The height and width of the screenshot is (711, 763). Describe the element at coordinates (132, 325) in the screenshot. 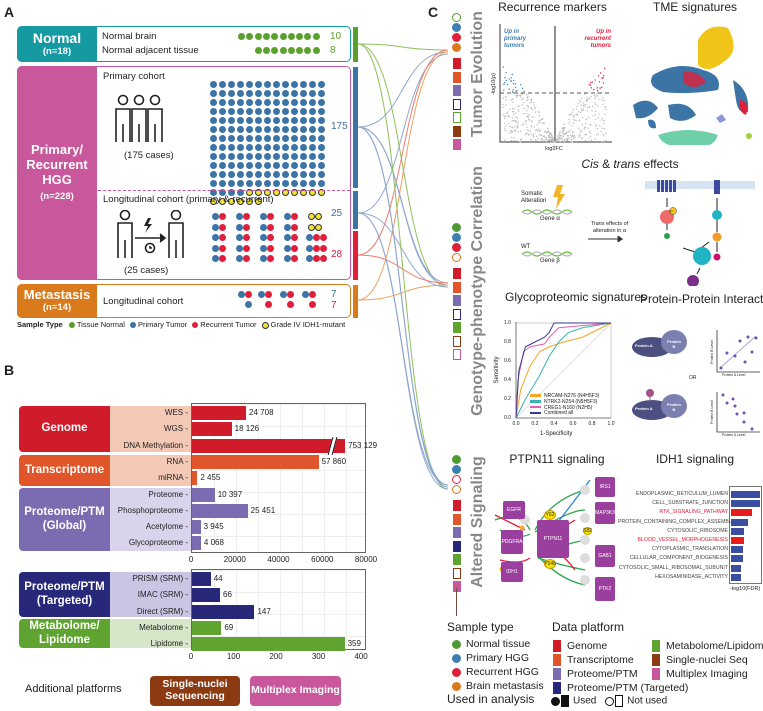

I see `primary-swatch` at that location.